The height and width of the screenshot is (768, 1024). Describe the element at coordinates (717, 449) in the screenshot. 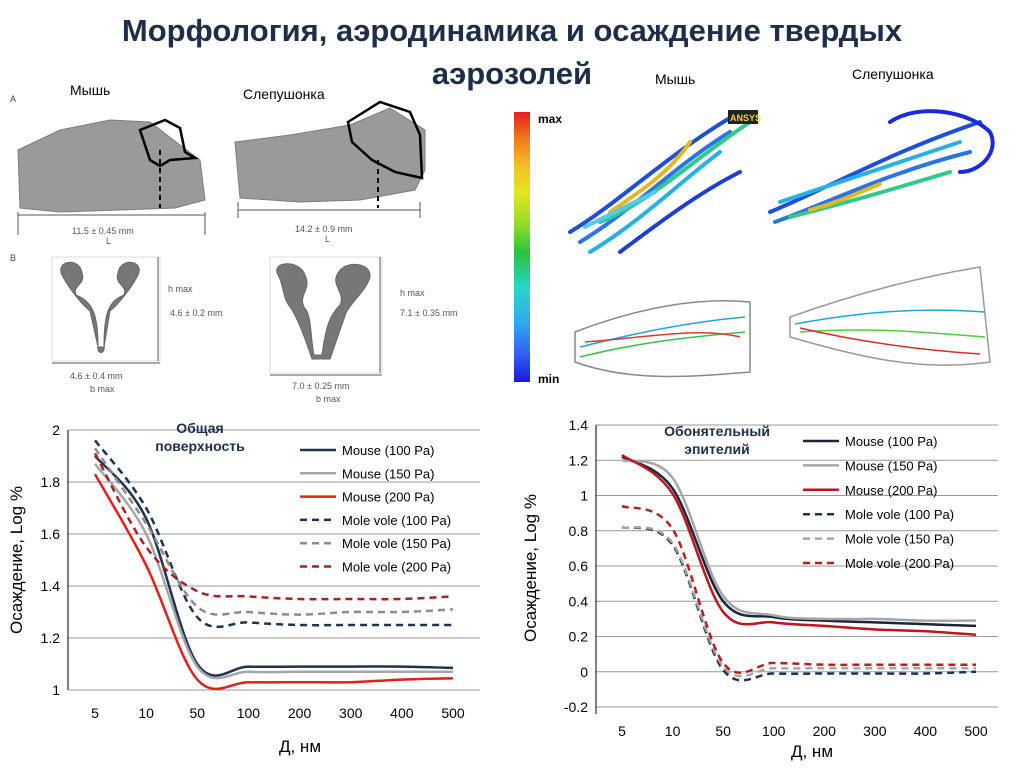

I see `chart-title-line2: эпителий` at that location.